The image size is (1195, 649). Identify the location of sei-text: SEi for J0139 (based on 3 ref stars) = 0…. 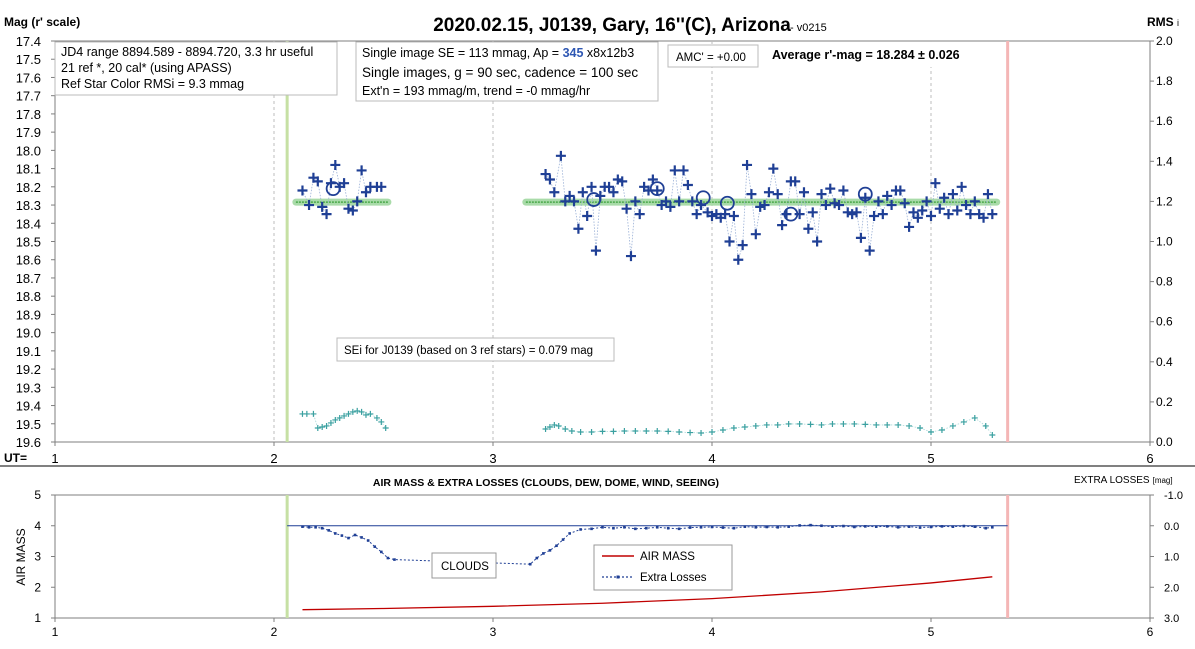
(468, 351).